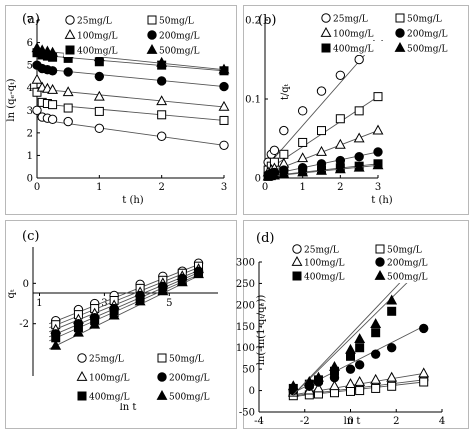 Image resolution: width=474 pixels, height=432 pixels. I want to click on x-axis-label: t (h), so click(133, 200).